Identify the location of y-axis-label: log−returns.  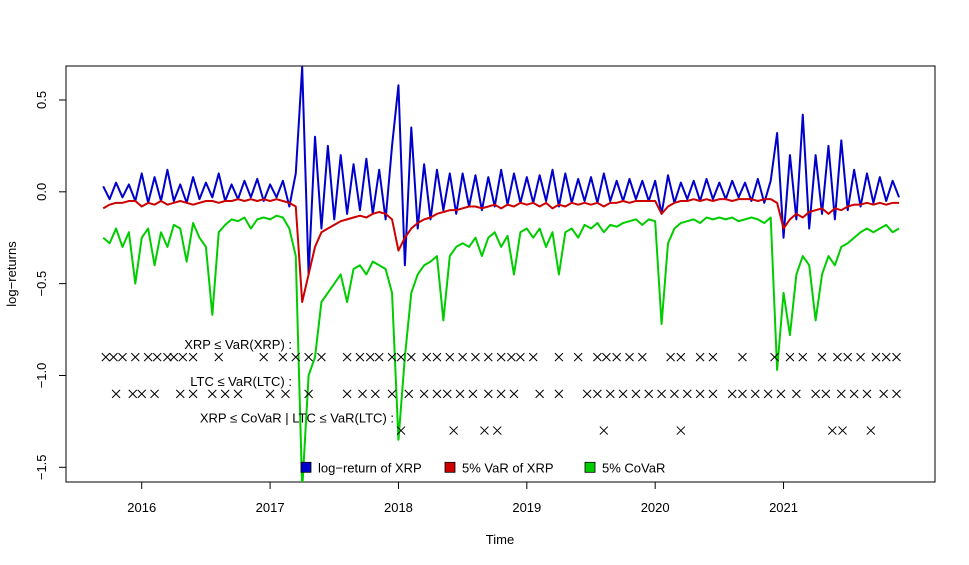
(11, 274).